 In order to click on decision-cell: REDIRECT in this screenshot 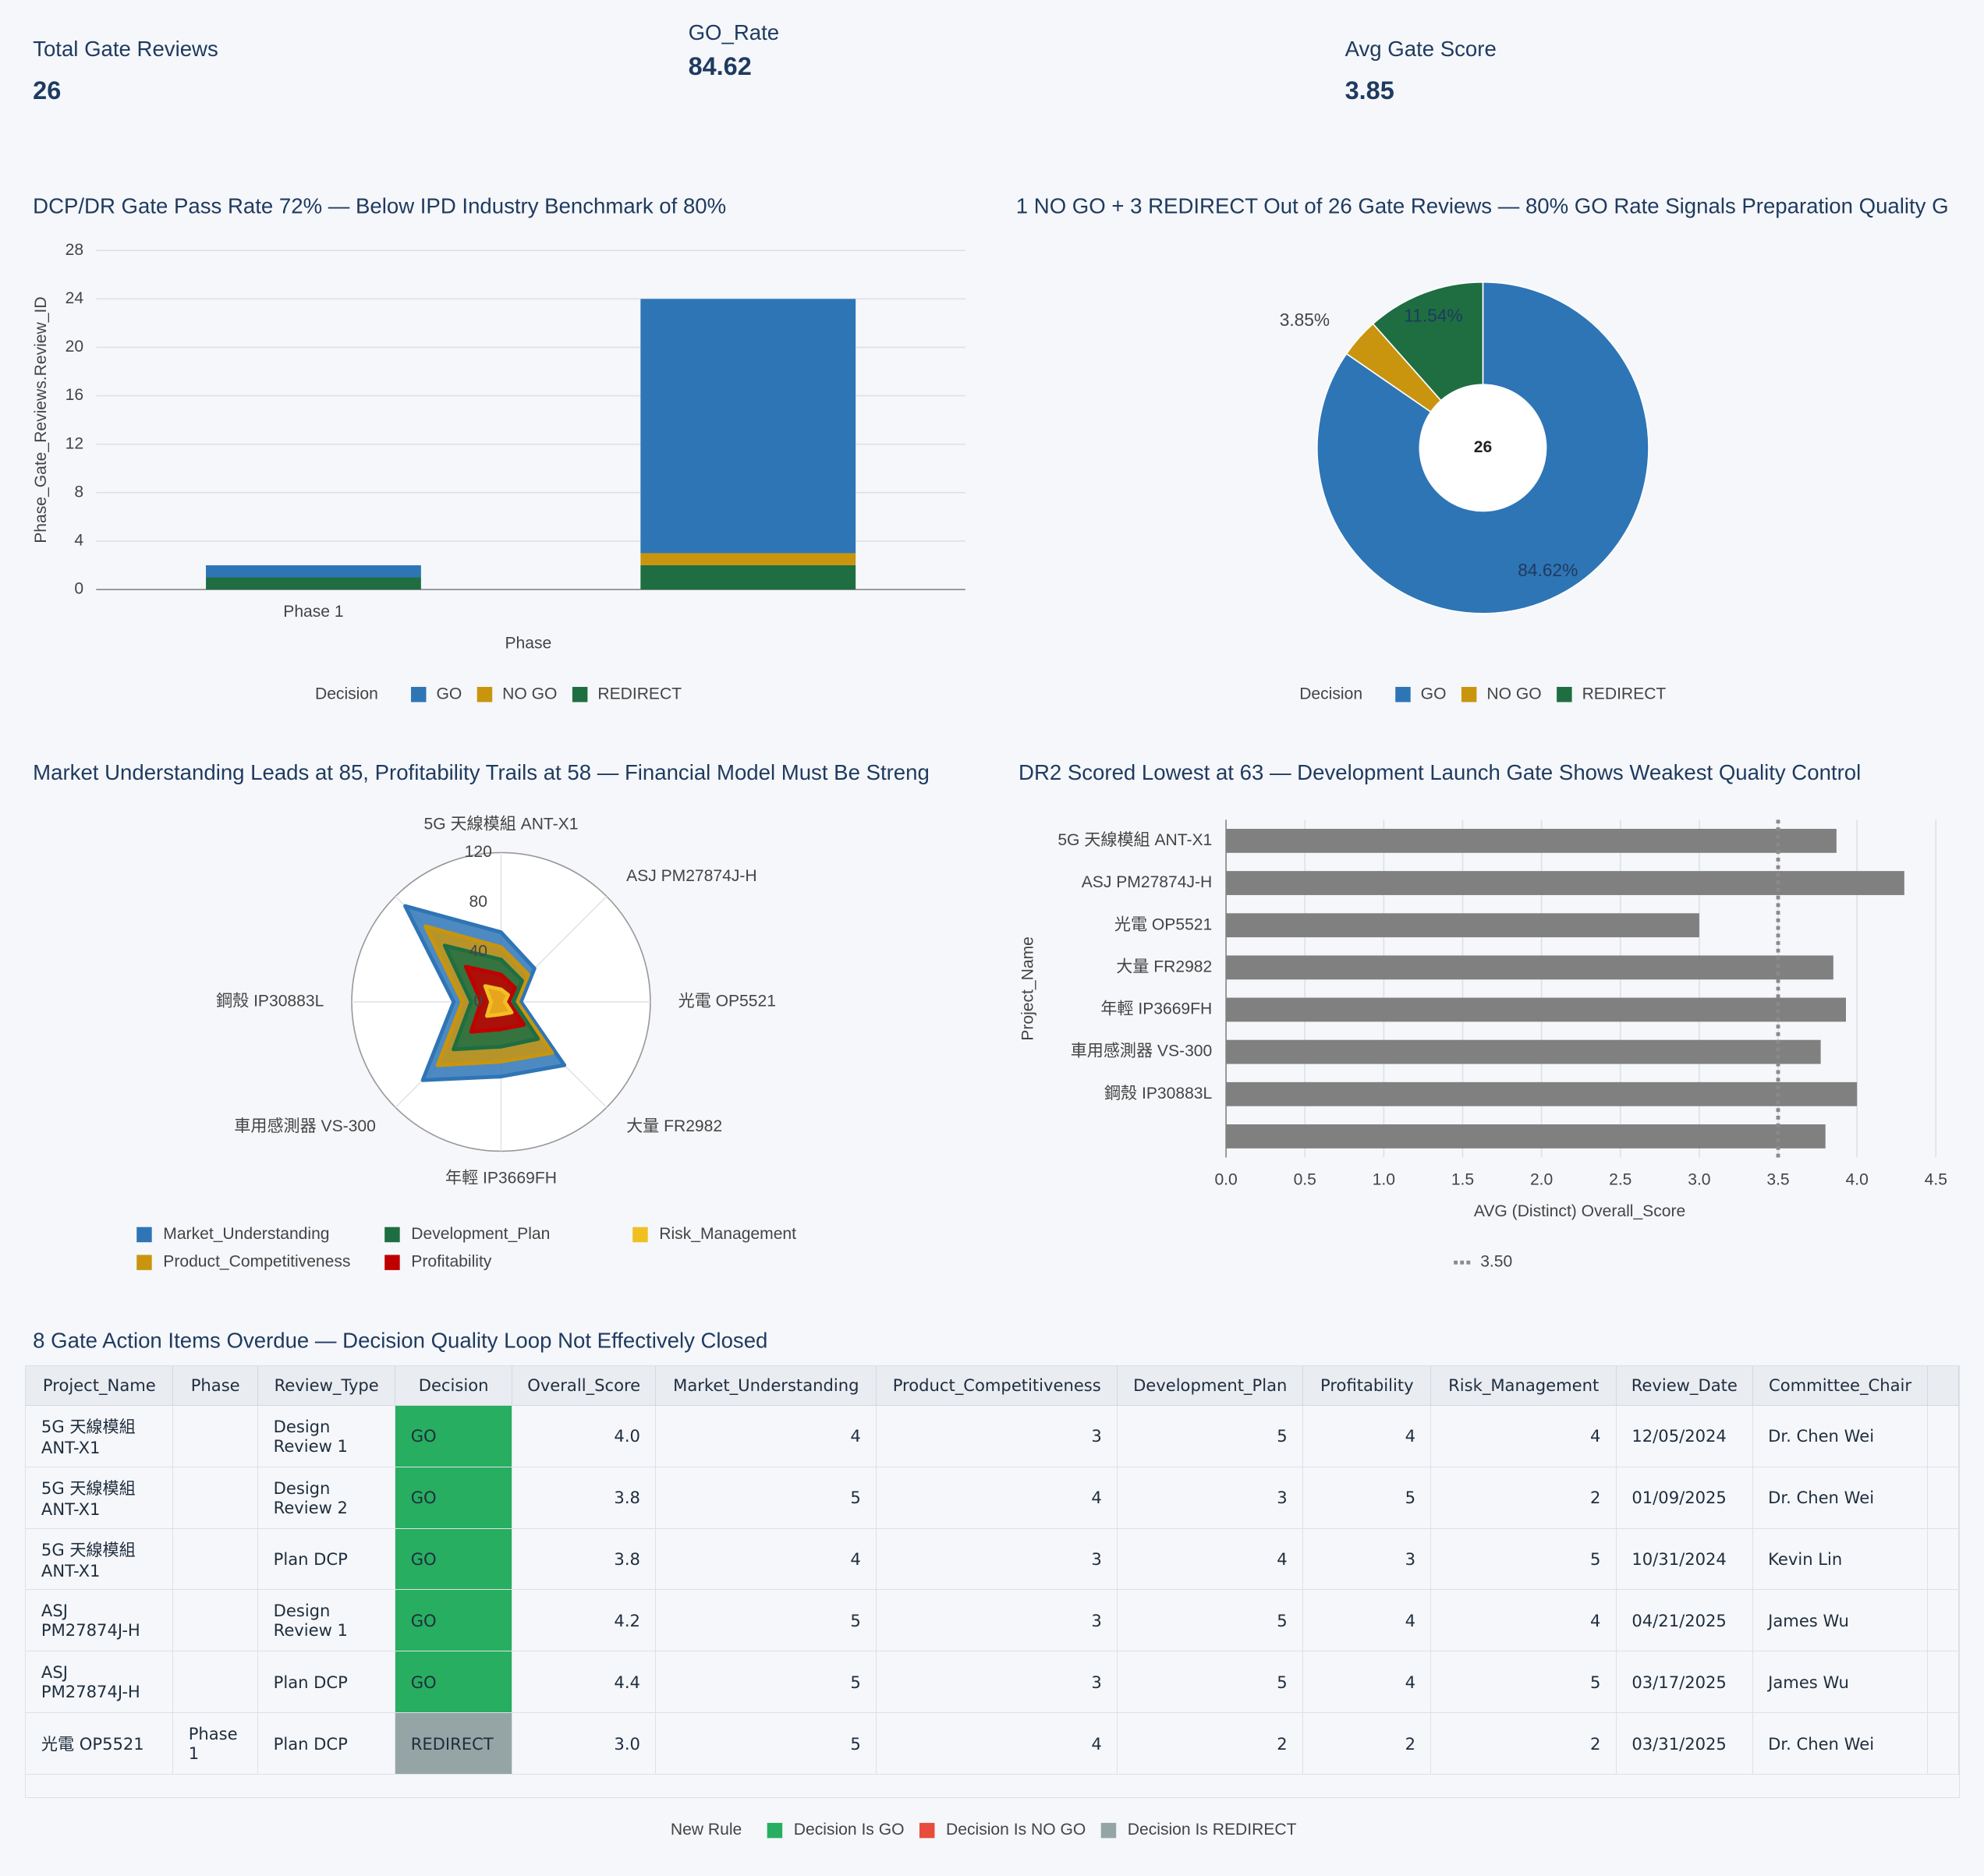, I will do `click(453, 1744)`.